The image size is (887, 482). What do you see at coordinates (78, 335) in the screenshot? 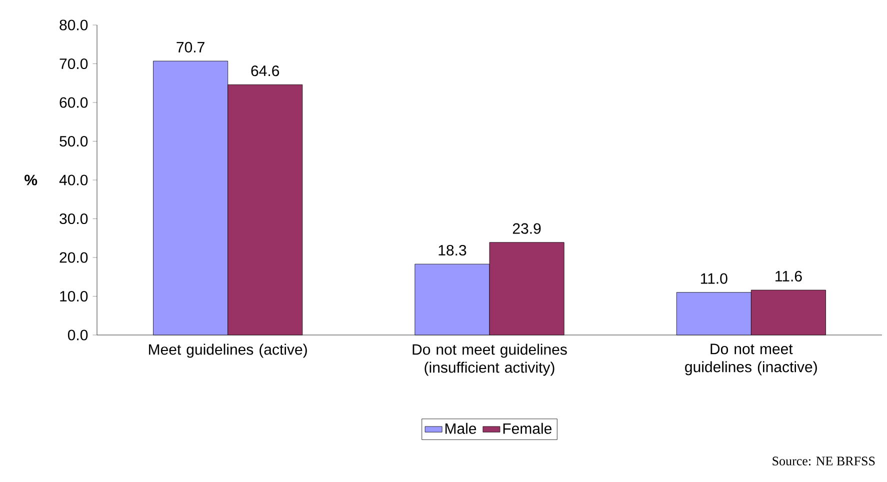
I see `y-tick-label: 0.0` at bounding box center [78, 335].